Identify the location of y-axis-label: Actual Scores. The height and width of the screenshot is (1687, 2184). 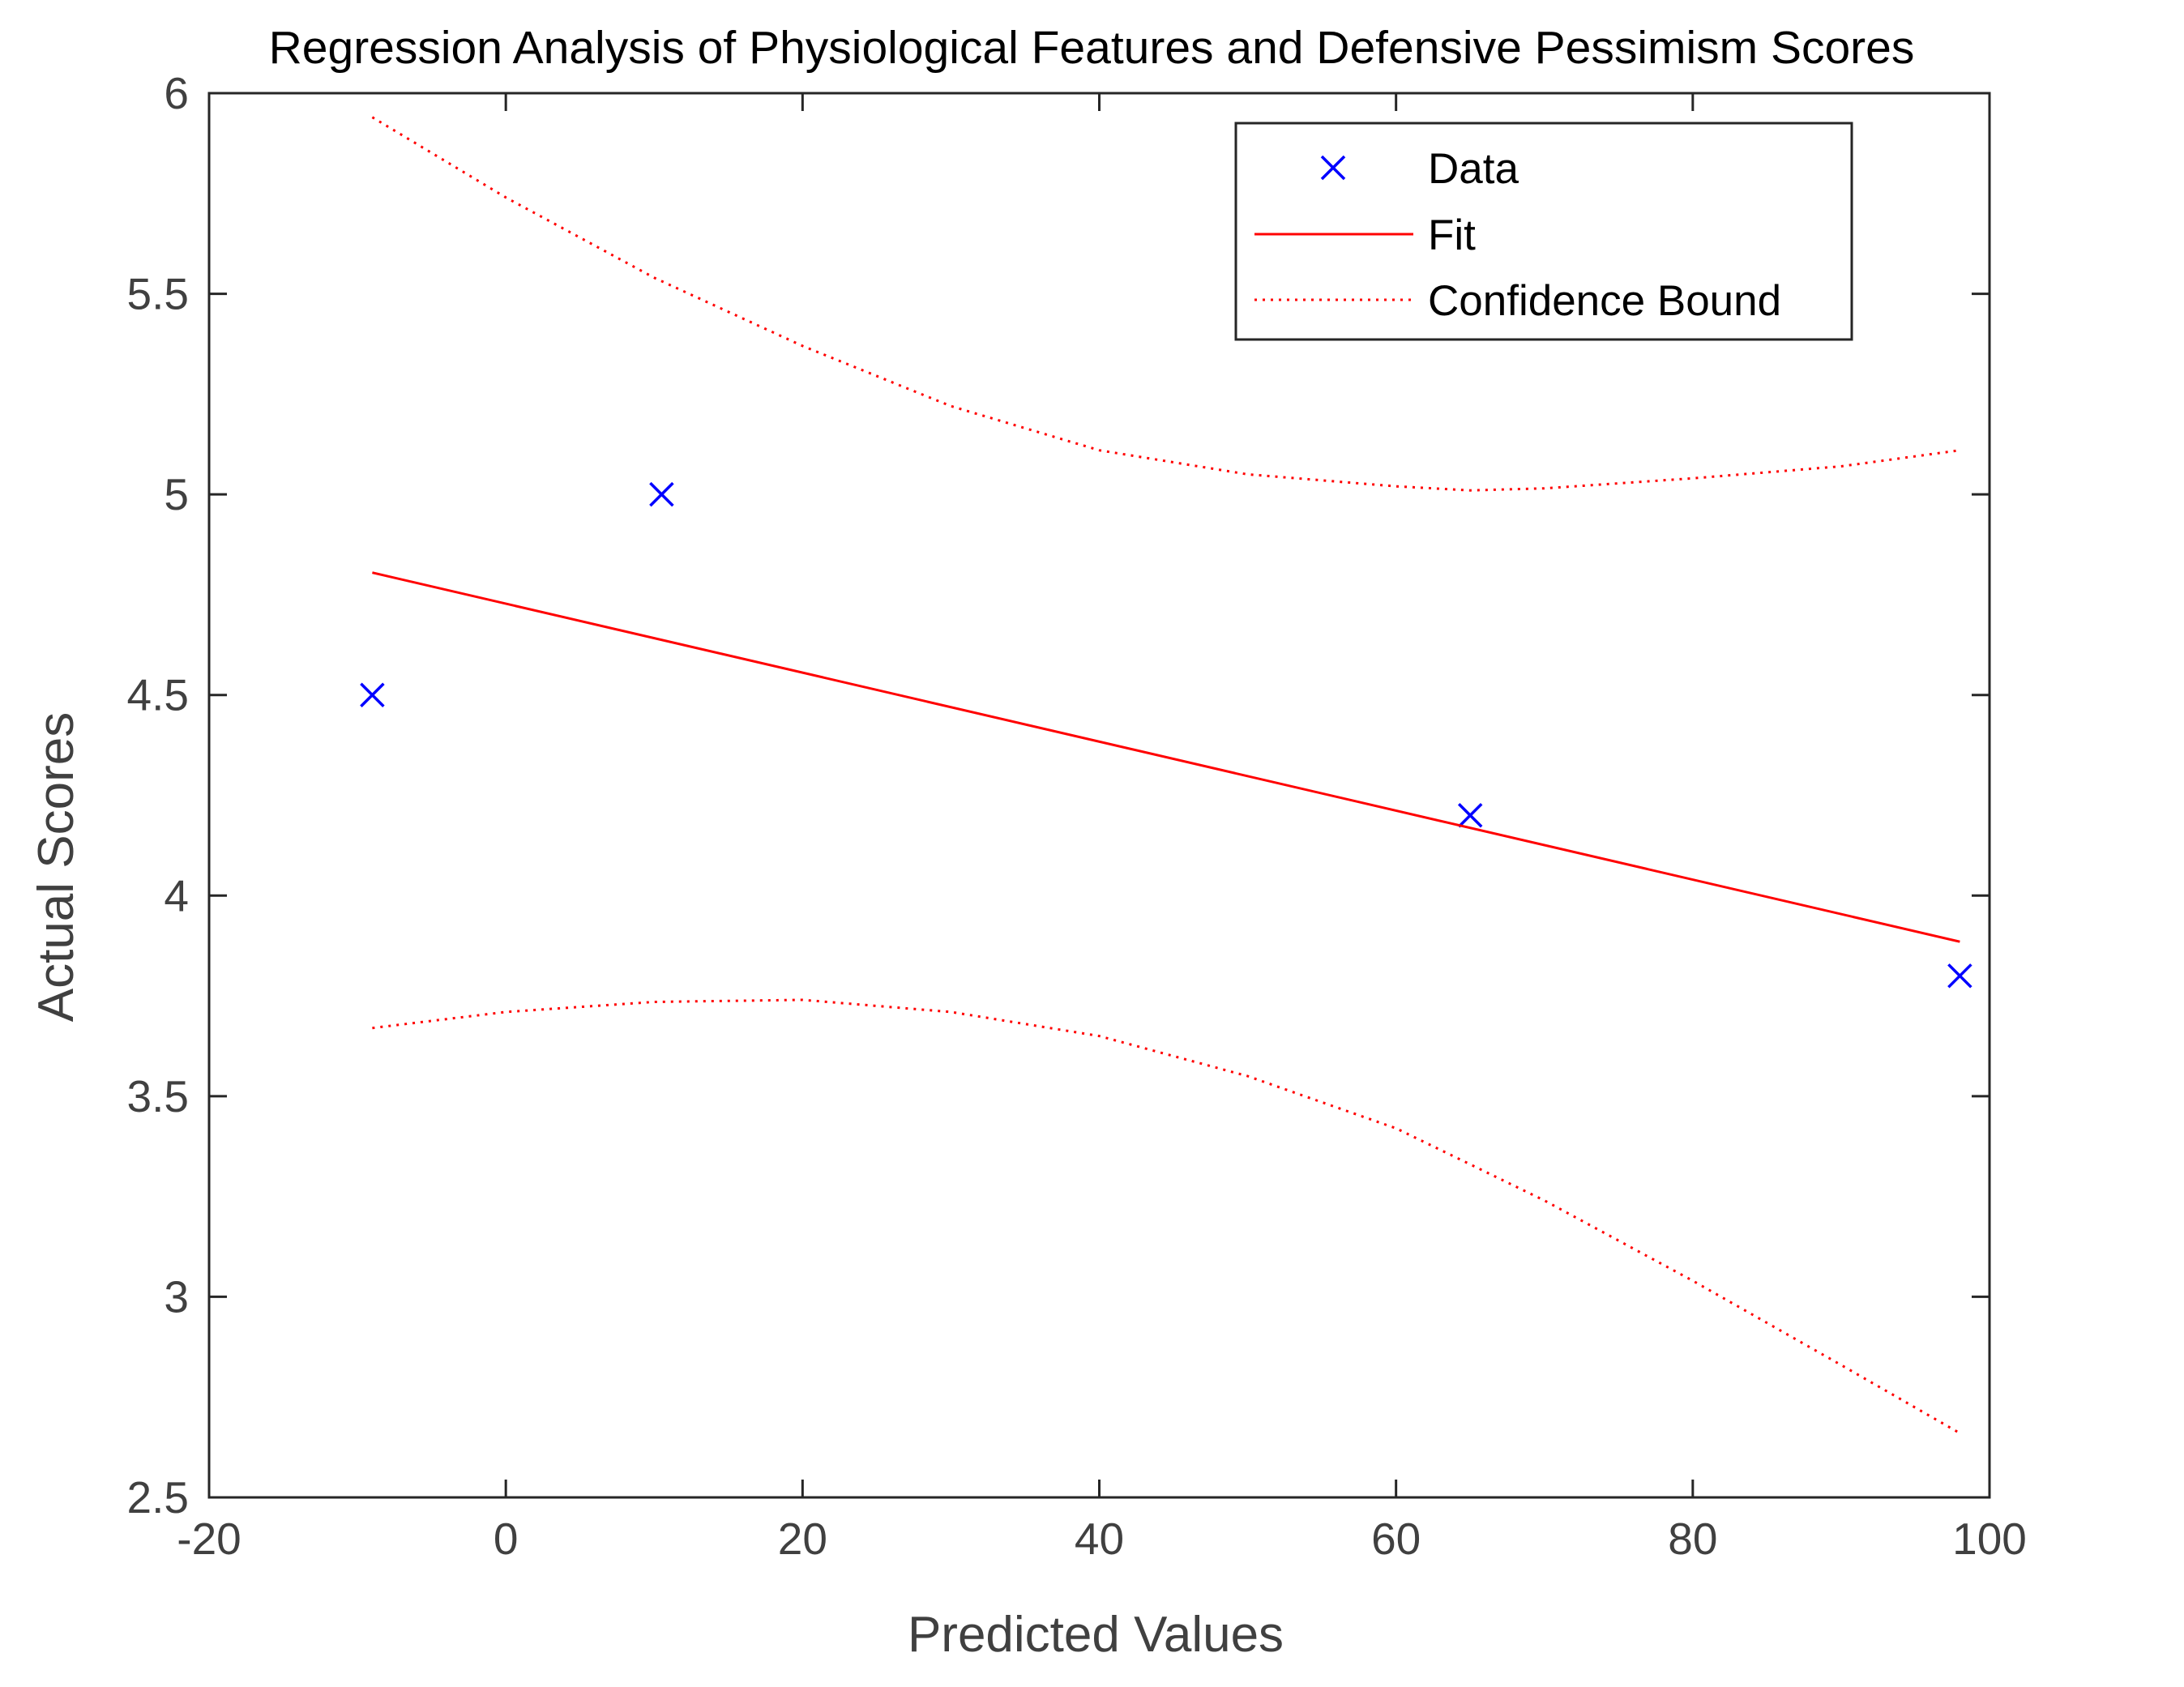
(56, 867).